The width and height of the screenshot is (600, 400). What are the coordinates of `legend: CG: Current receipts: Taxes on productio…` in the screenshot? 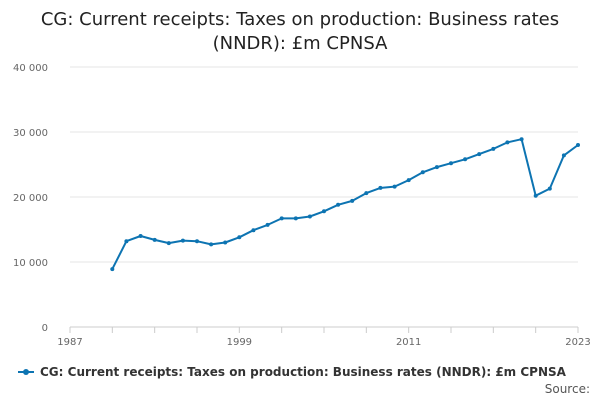 It's located at (292, 372).